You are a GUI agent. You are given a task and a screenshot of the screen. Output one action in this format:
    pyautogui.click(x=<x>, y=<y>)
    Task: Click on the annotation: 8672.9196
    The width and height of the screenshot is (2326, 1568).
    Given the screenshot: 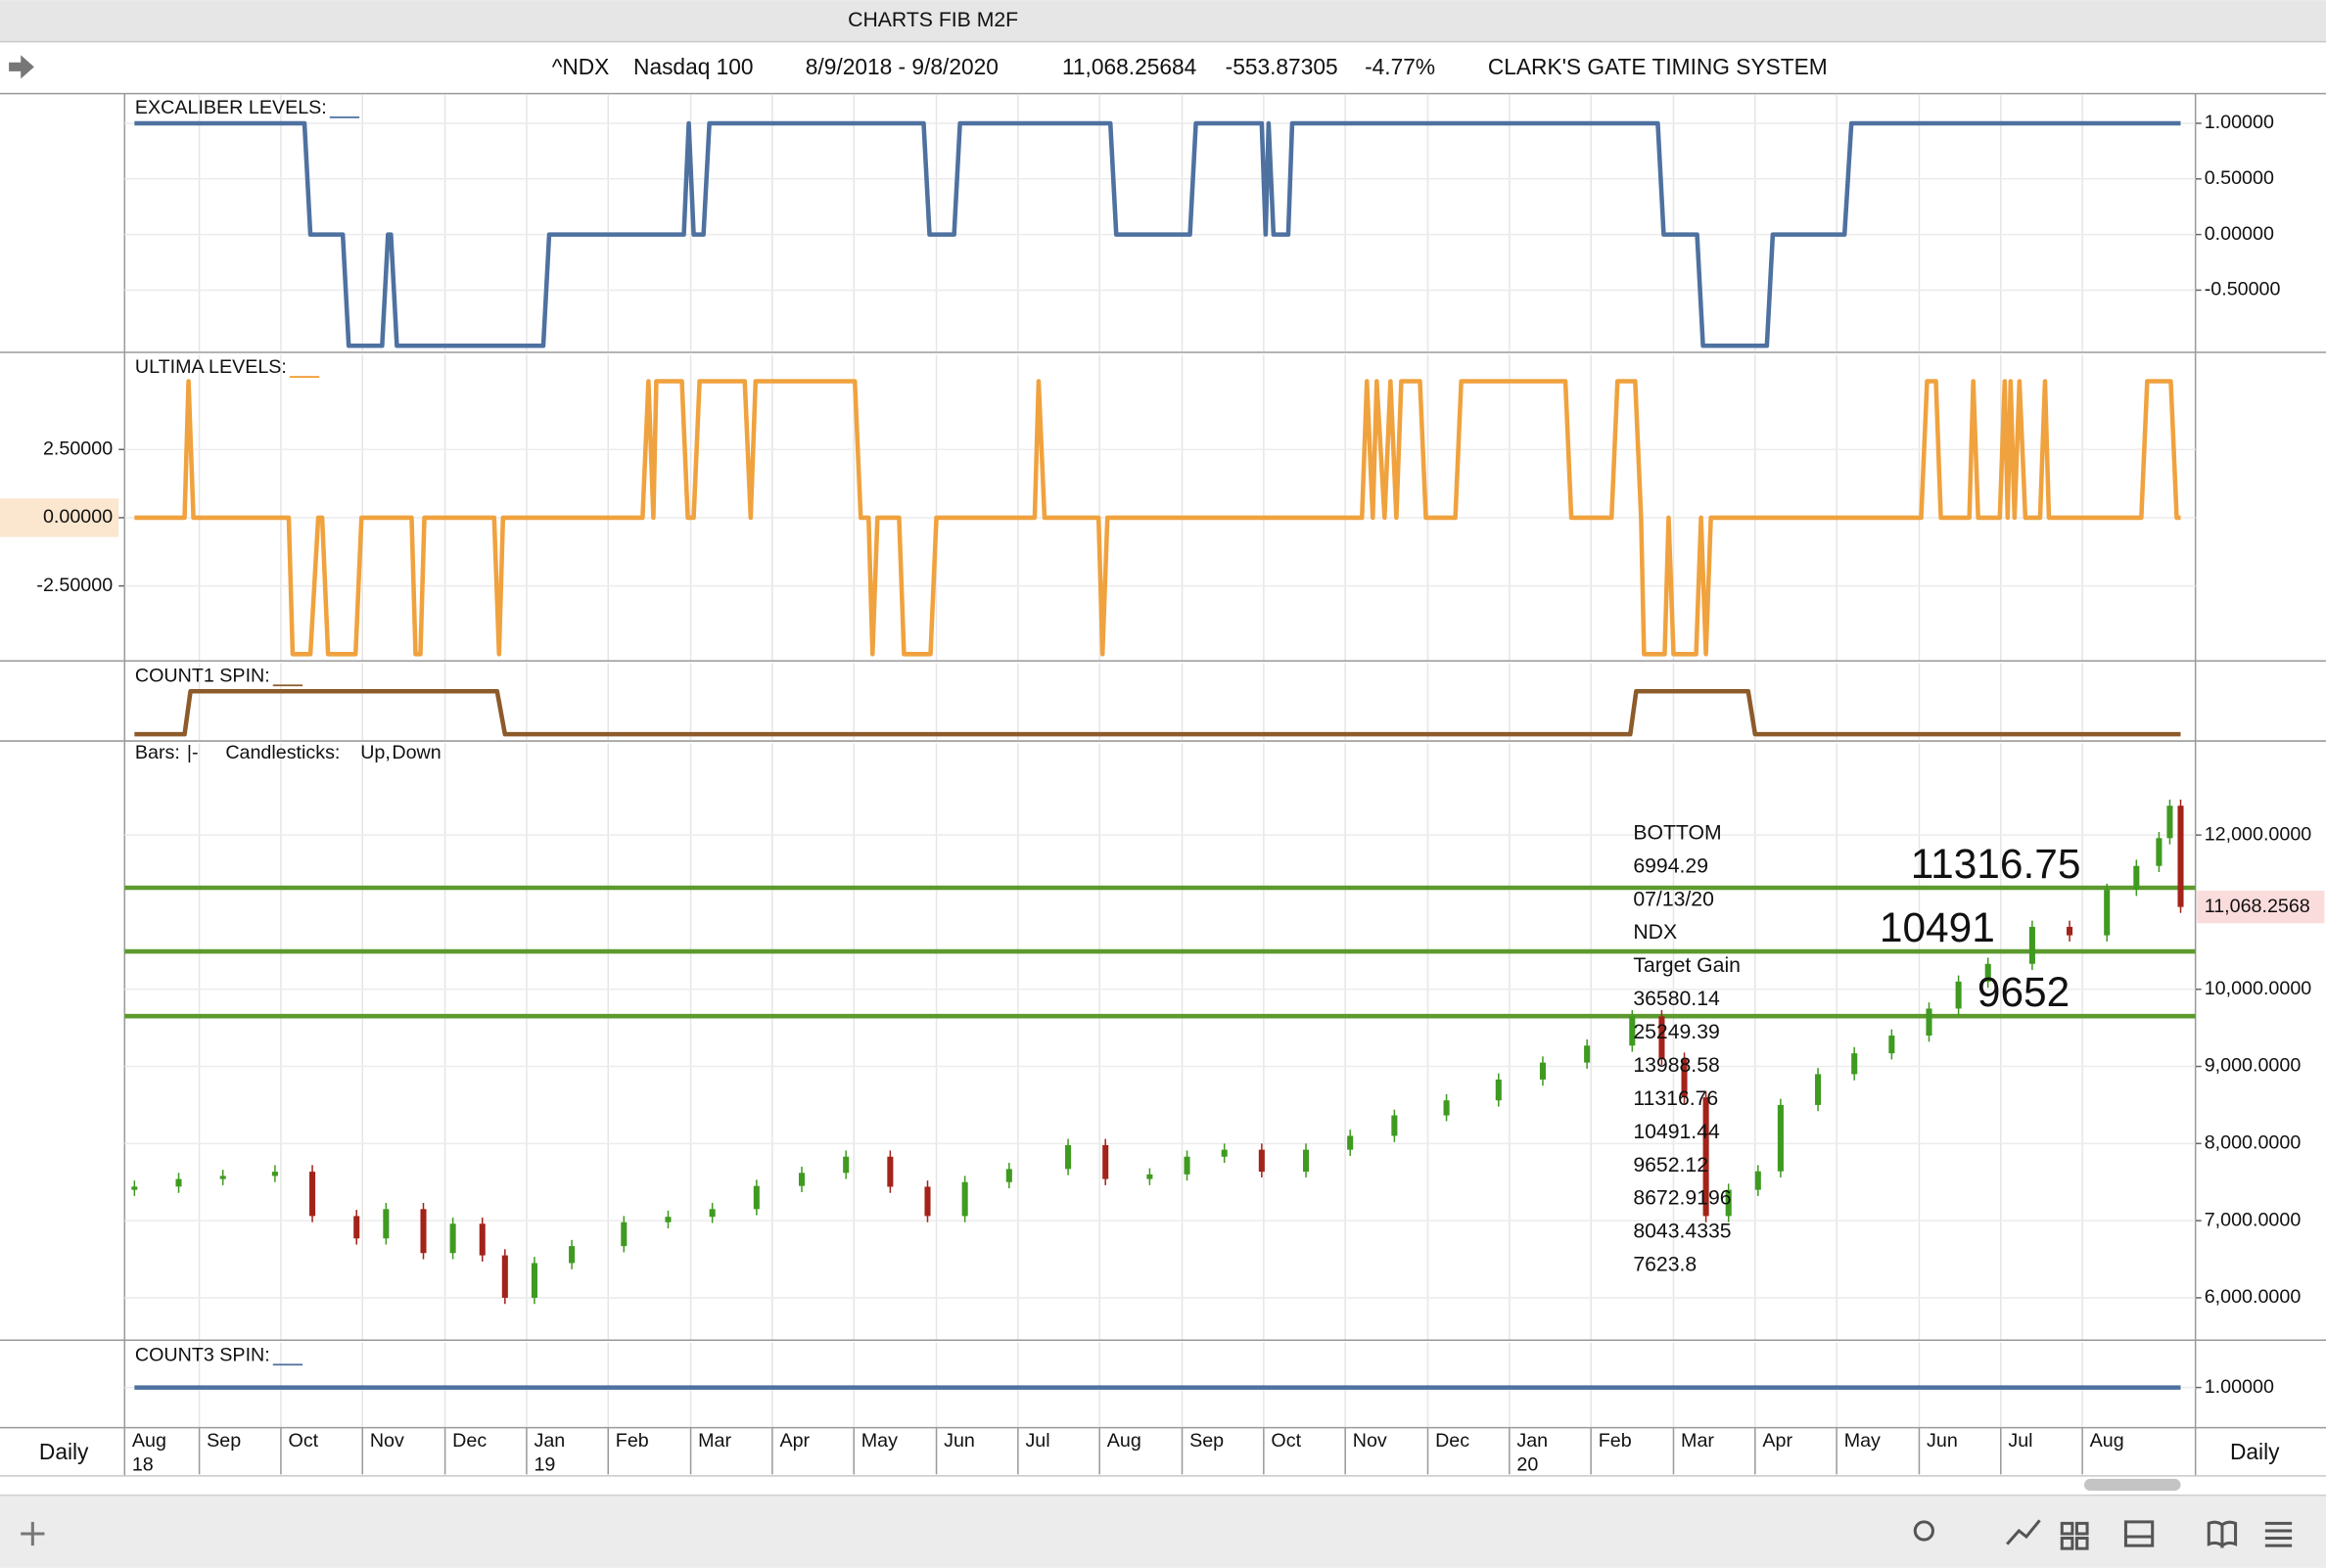 What is the action you would take?
    pyautogui.click(x=1682, y=1198)
    